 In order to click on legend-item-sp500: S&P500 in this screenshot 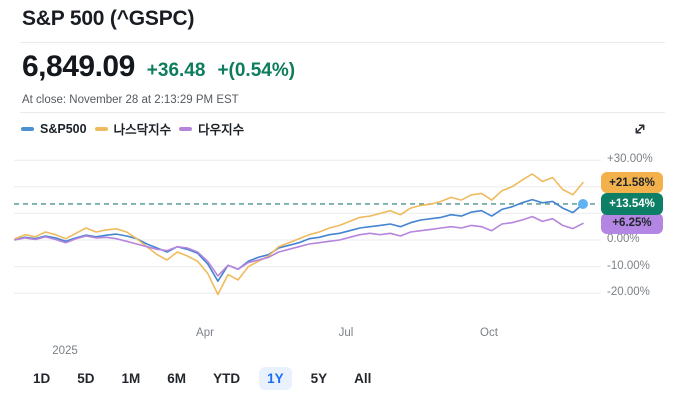, I will do `click(54, 129)`.